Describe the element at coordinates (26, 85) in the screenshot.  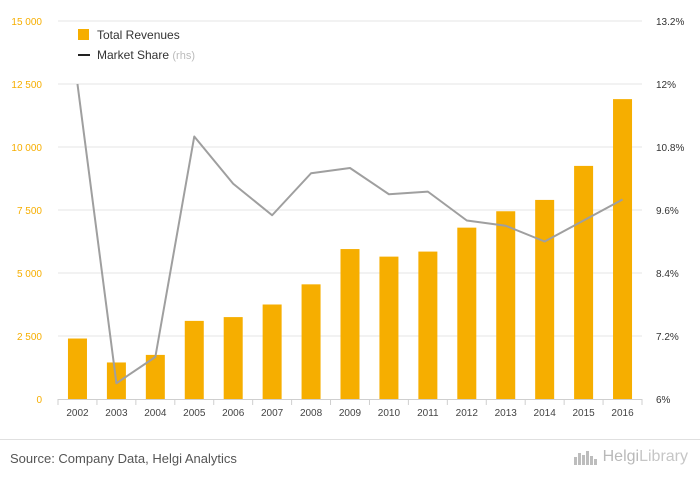
I see `left-tick-label: 12 500` at that location.